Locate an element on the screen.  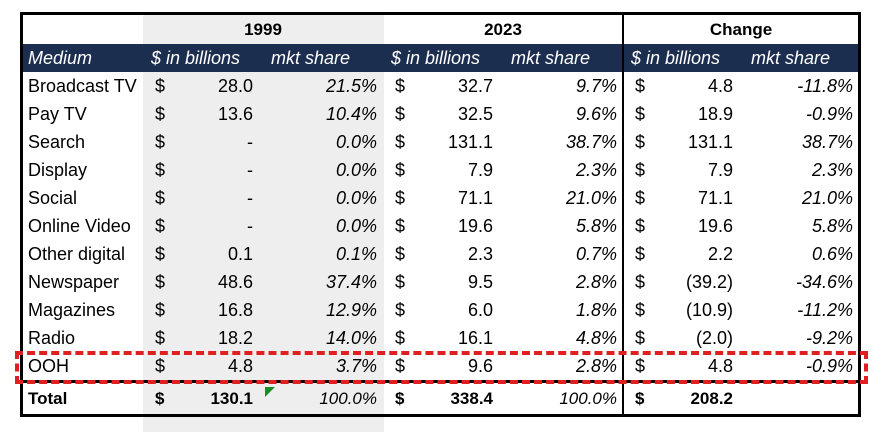
billions-1999: 13.6 is located at coordinates (235, 114).